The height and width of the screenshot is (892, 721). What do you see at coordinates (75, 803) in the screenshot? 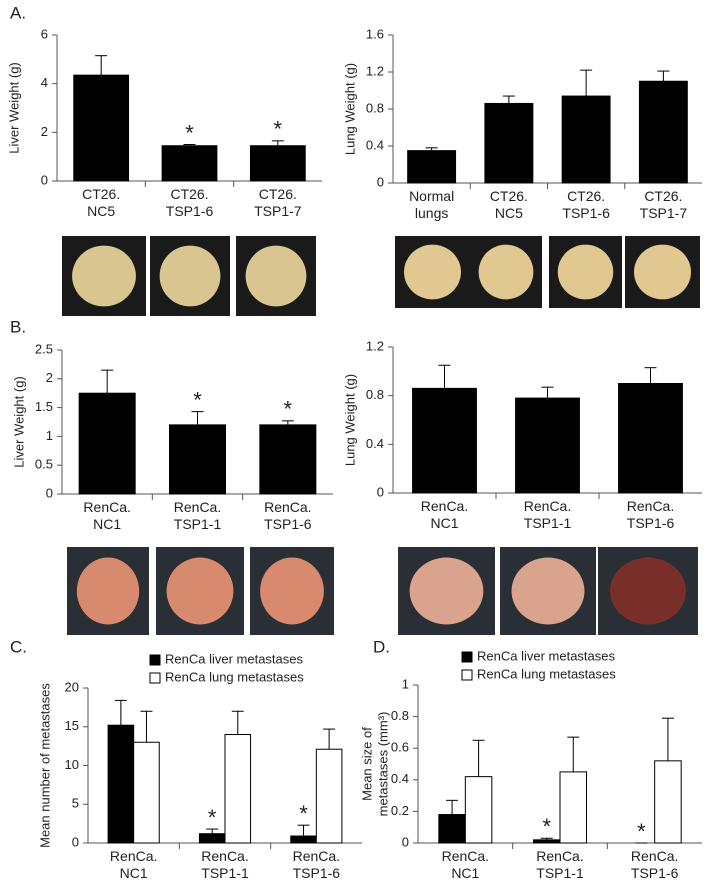
I see `y-tick-label: 5` at bounding box center [75, 803].